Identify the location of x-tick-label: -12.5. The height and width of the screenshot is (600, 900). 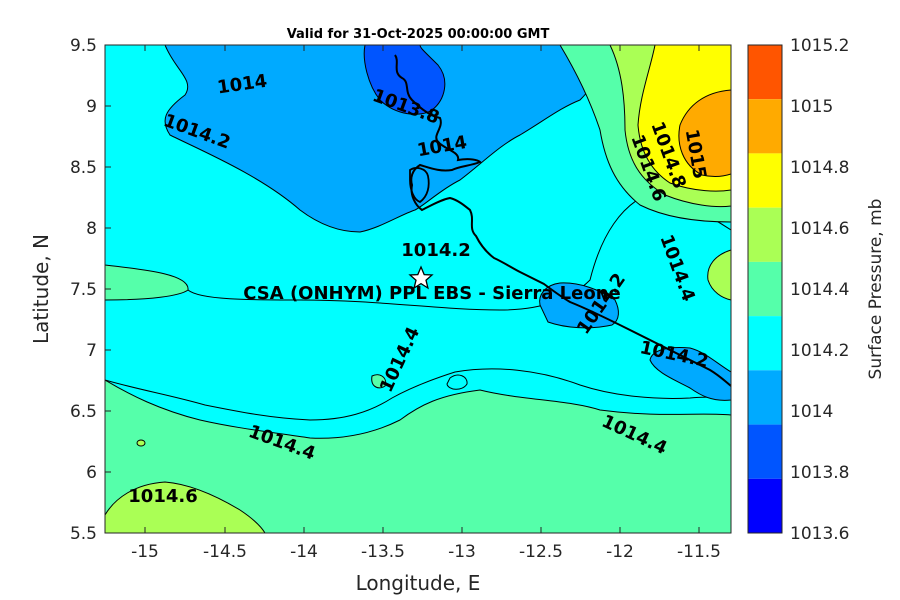
(541, 552).